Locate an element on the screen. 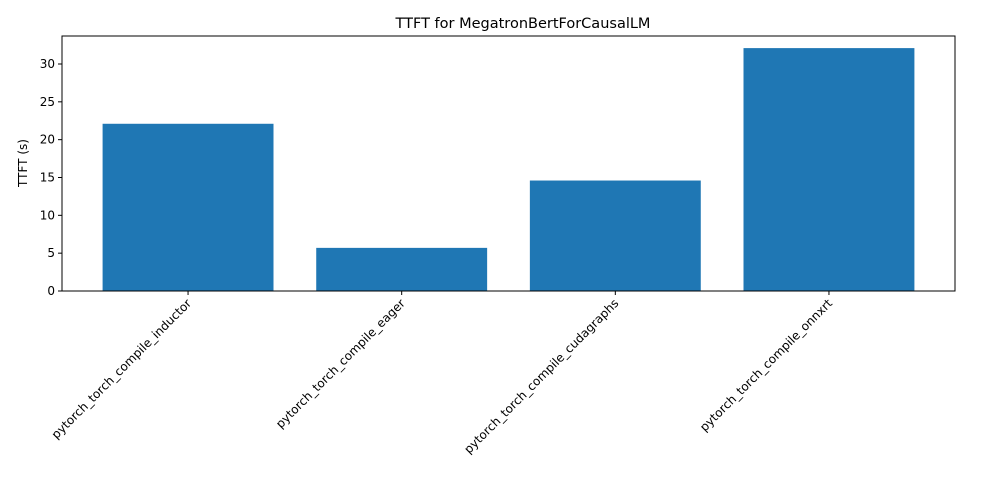 The width and height of the screenshot is (1000, 504). y-tick-label: 0 is located at coordinates (51, 291).